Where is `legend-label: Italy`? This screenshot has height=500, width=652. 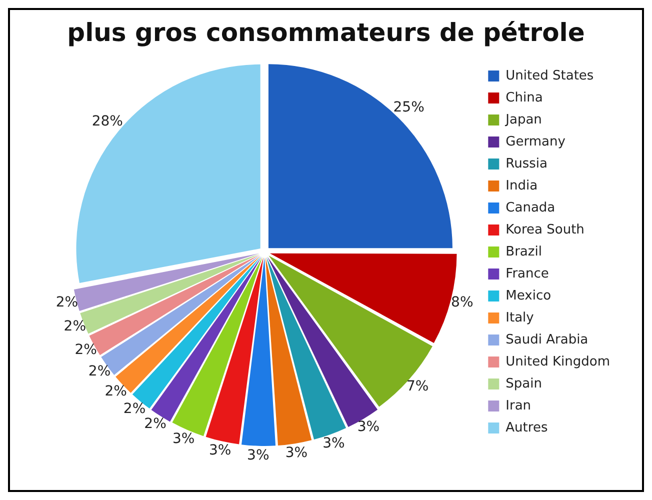 legend-label: Italy is located at coordinates (520, 318).